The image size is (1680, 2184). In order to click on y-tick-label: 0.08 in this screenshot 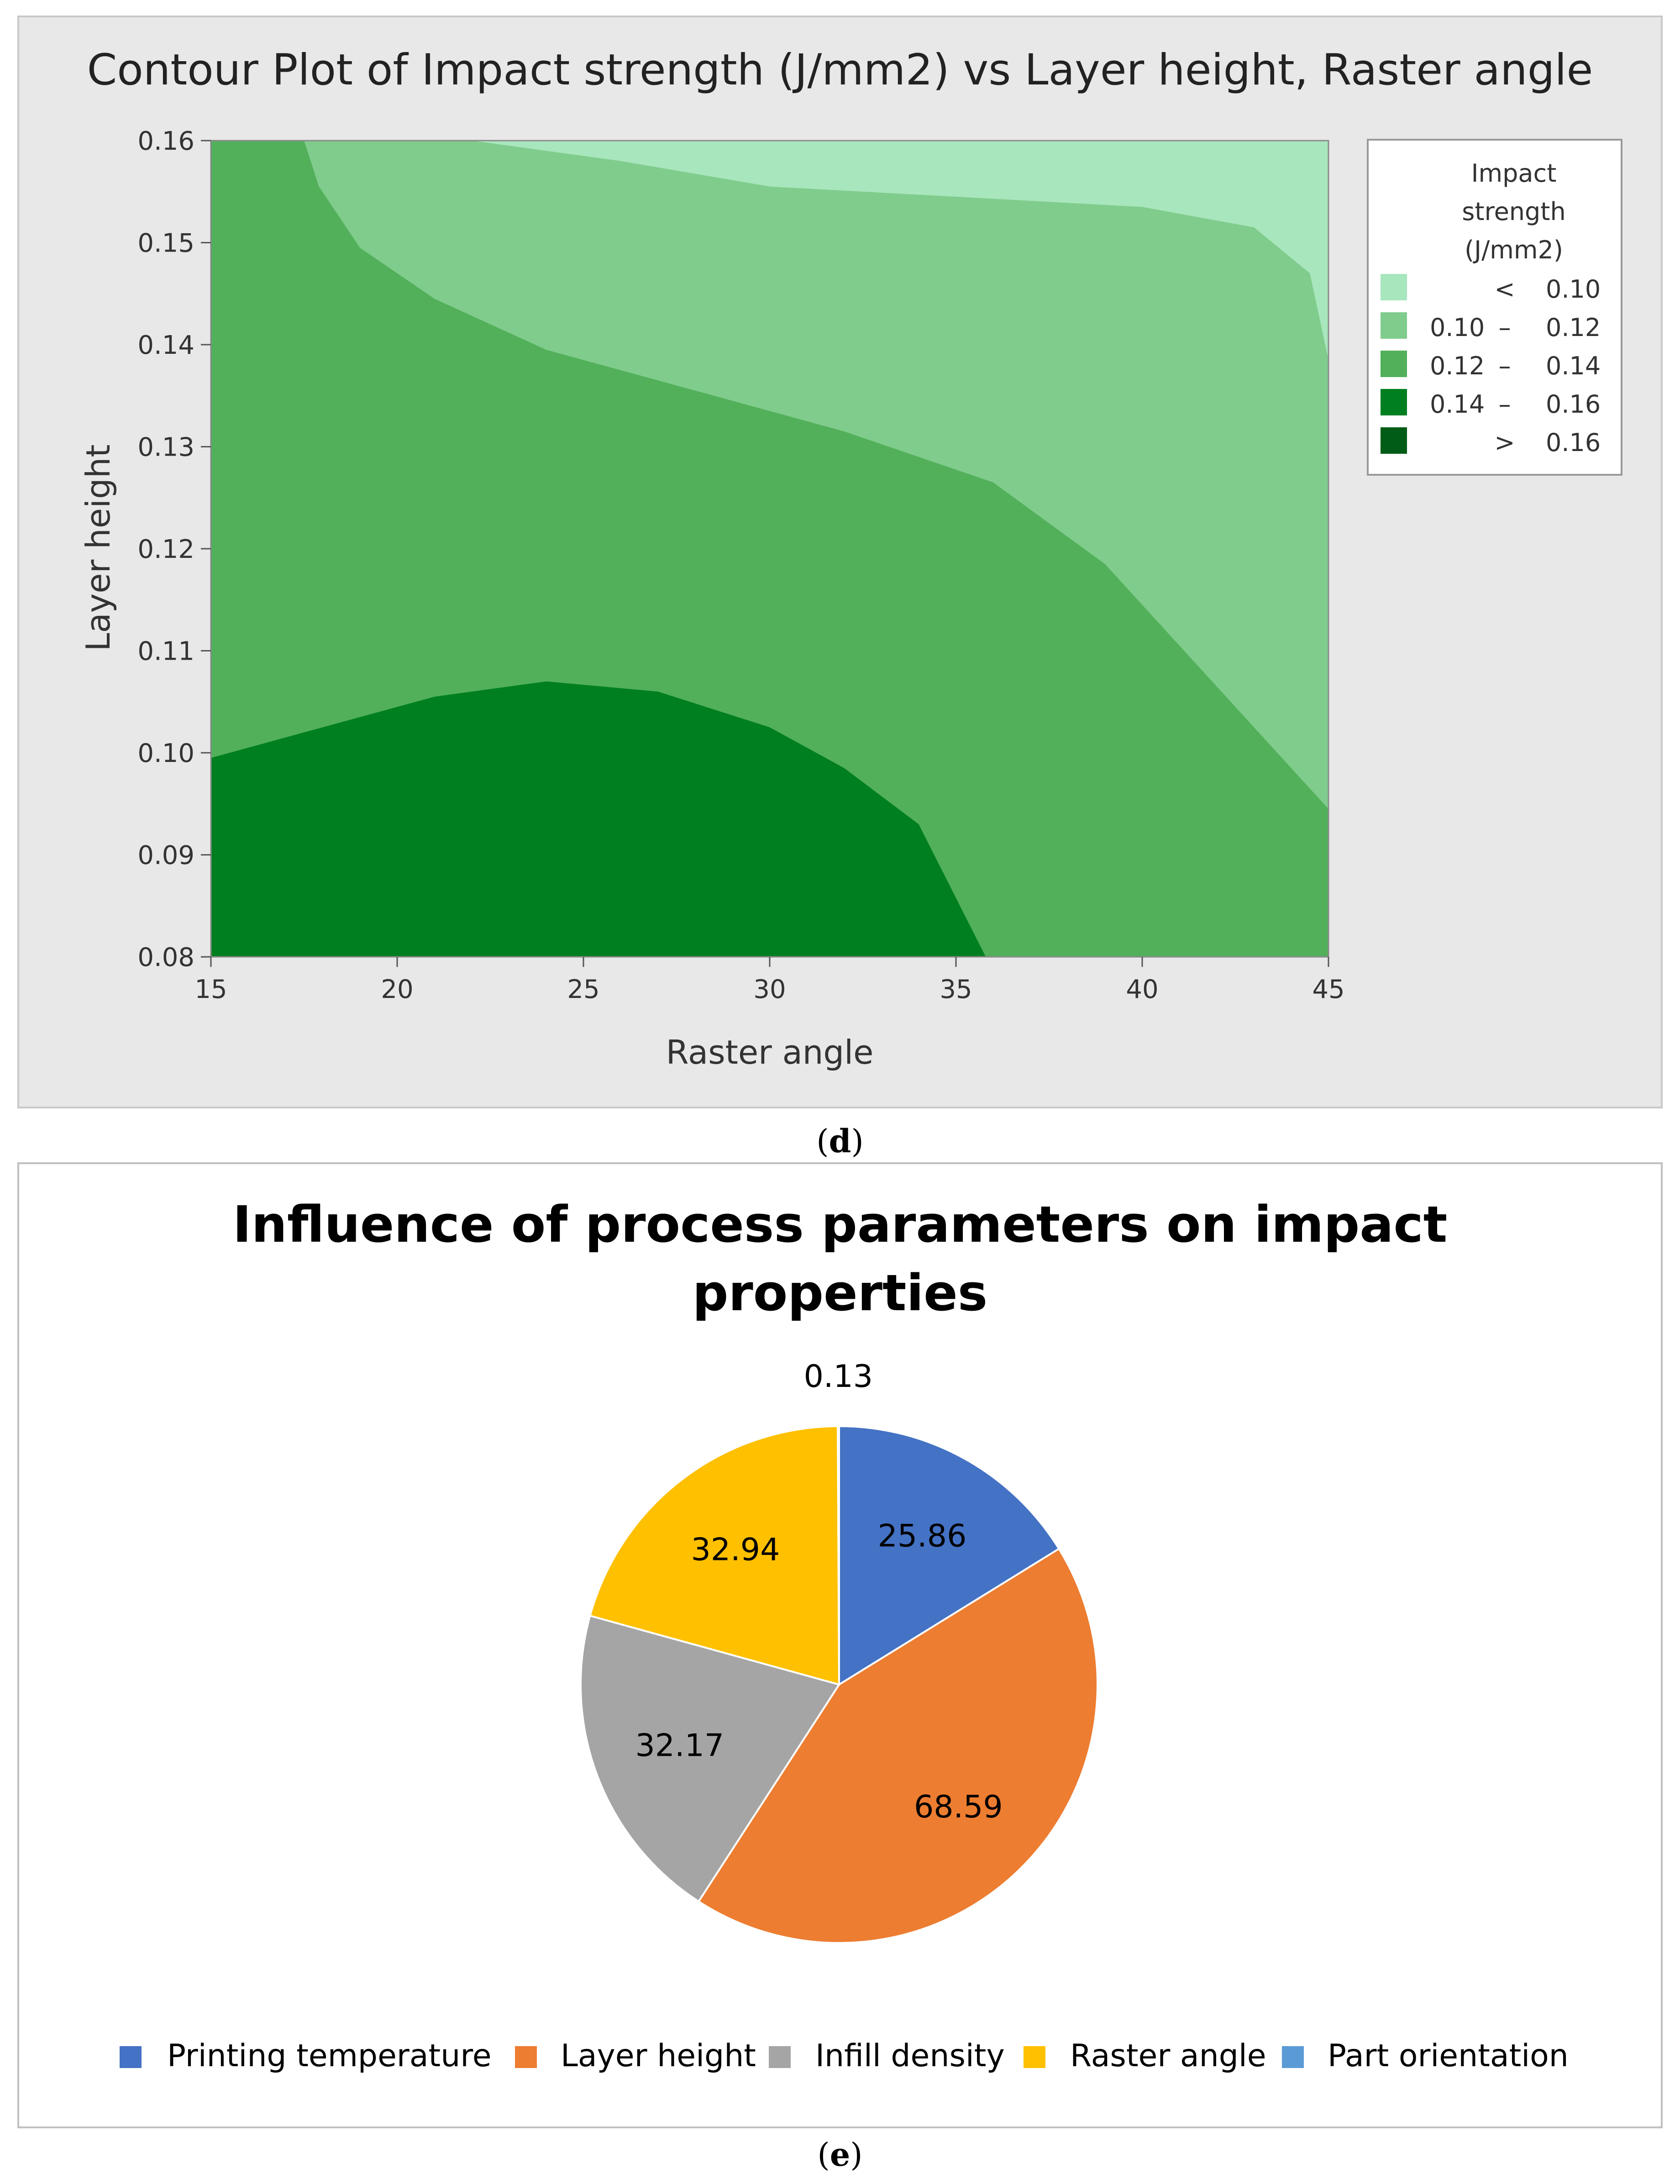, I will do `click(165, 958)`.